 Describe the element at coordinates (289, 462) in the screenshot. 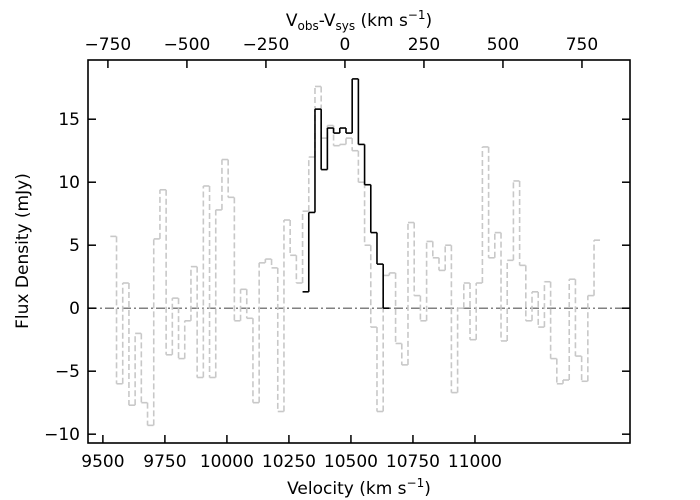

I see `x-tick-label: 10250` at that location.